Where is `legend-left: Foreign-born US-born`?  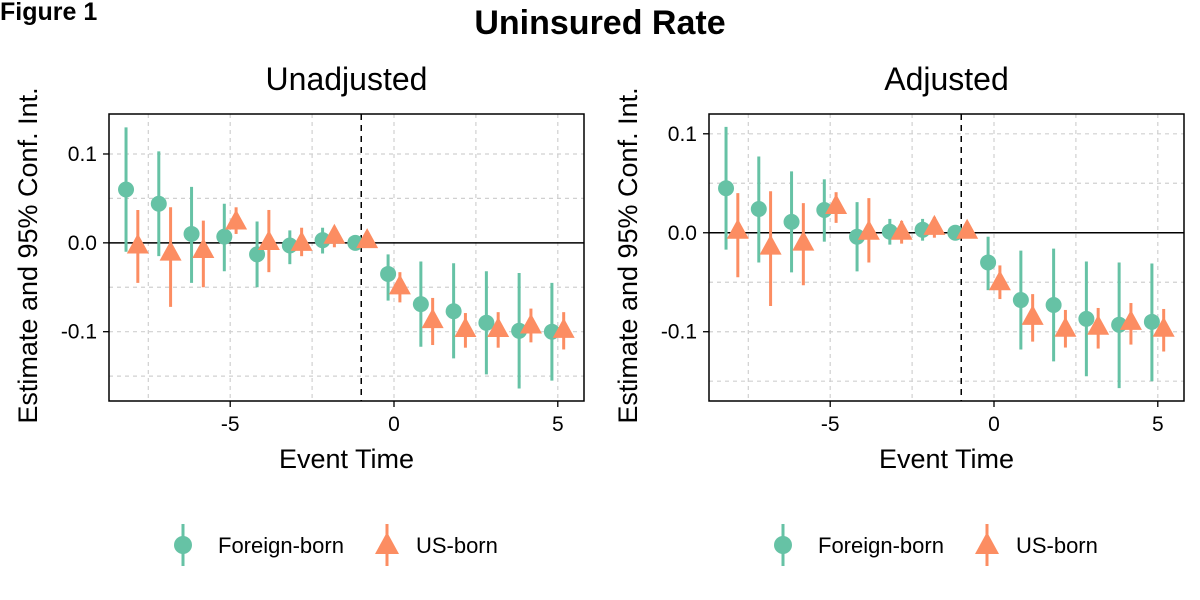
legend-left: Foreign-born US-born is located at coordinates (344, 546).